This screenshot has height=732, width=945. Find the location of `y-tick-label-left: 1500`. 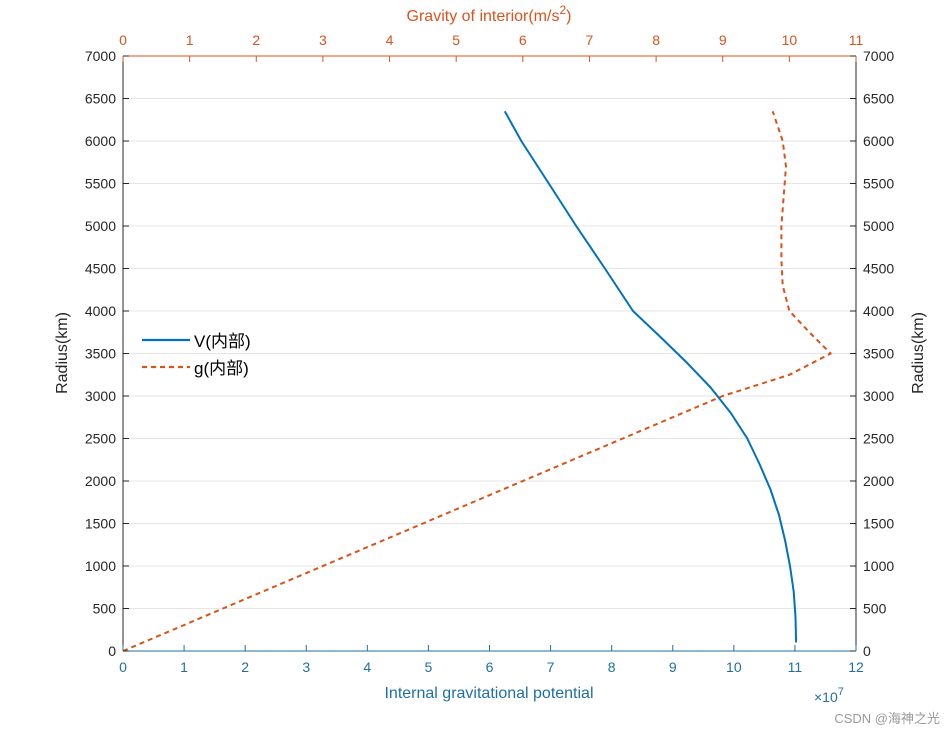

y-tick-label-left: 1500 is located at coordinates (100, 524).